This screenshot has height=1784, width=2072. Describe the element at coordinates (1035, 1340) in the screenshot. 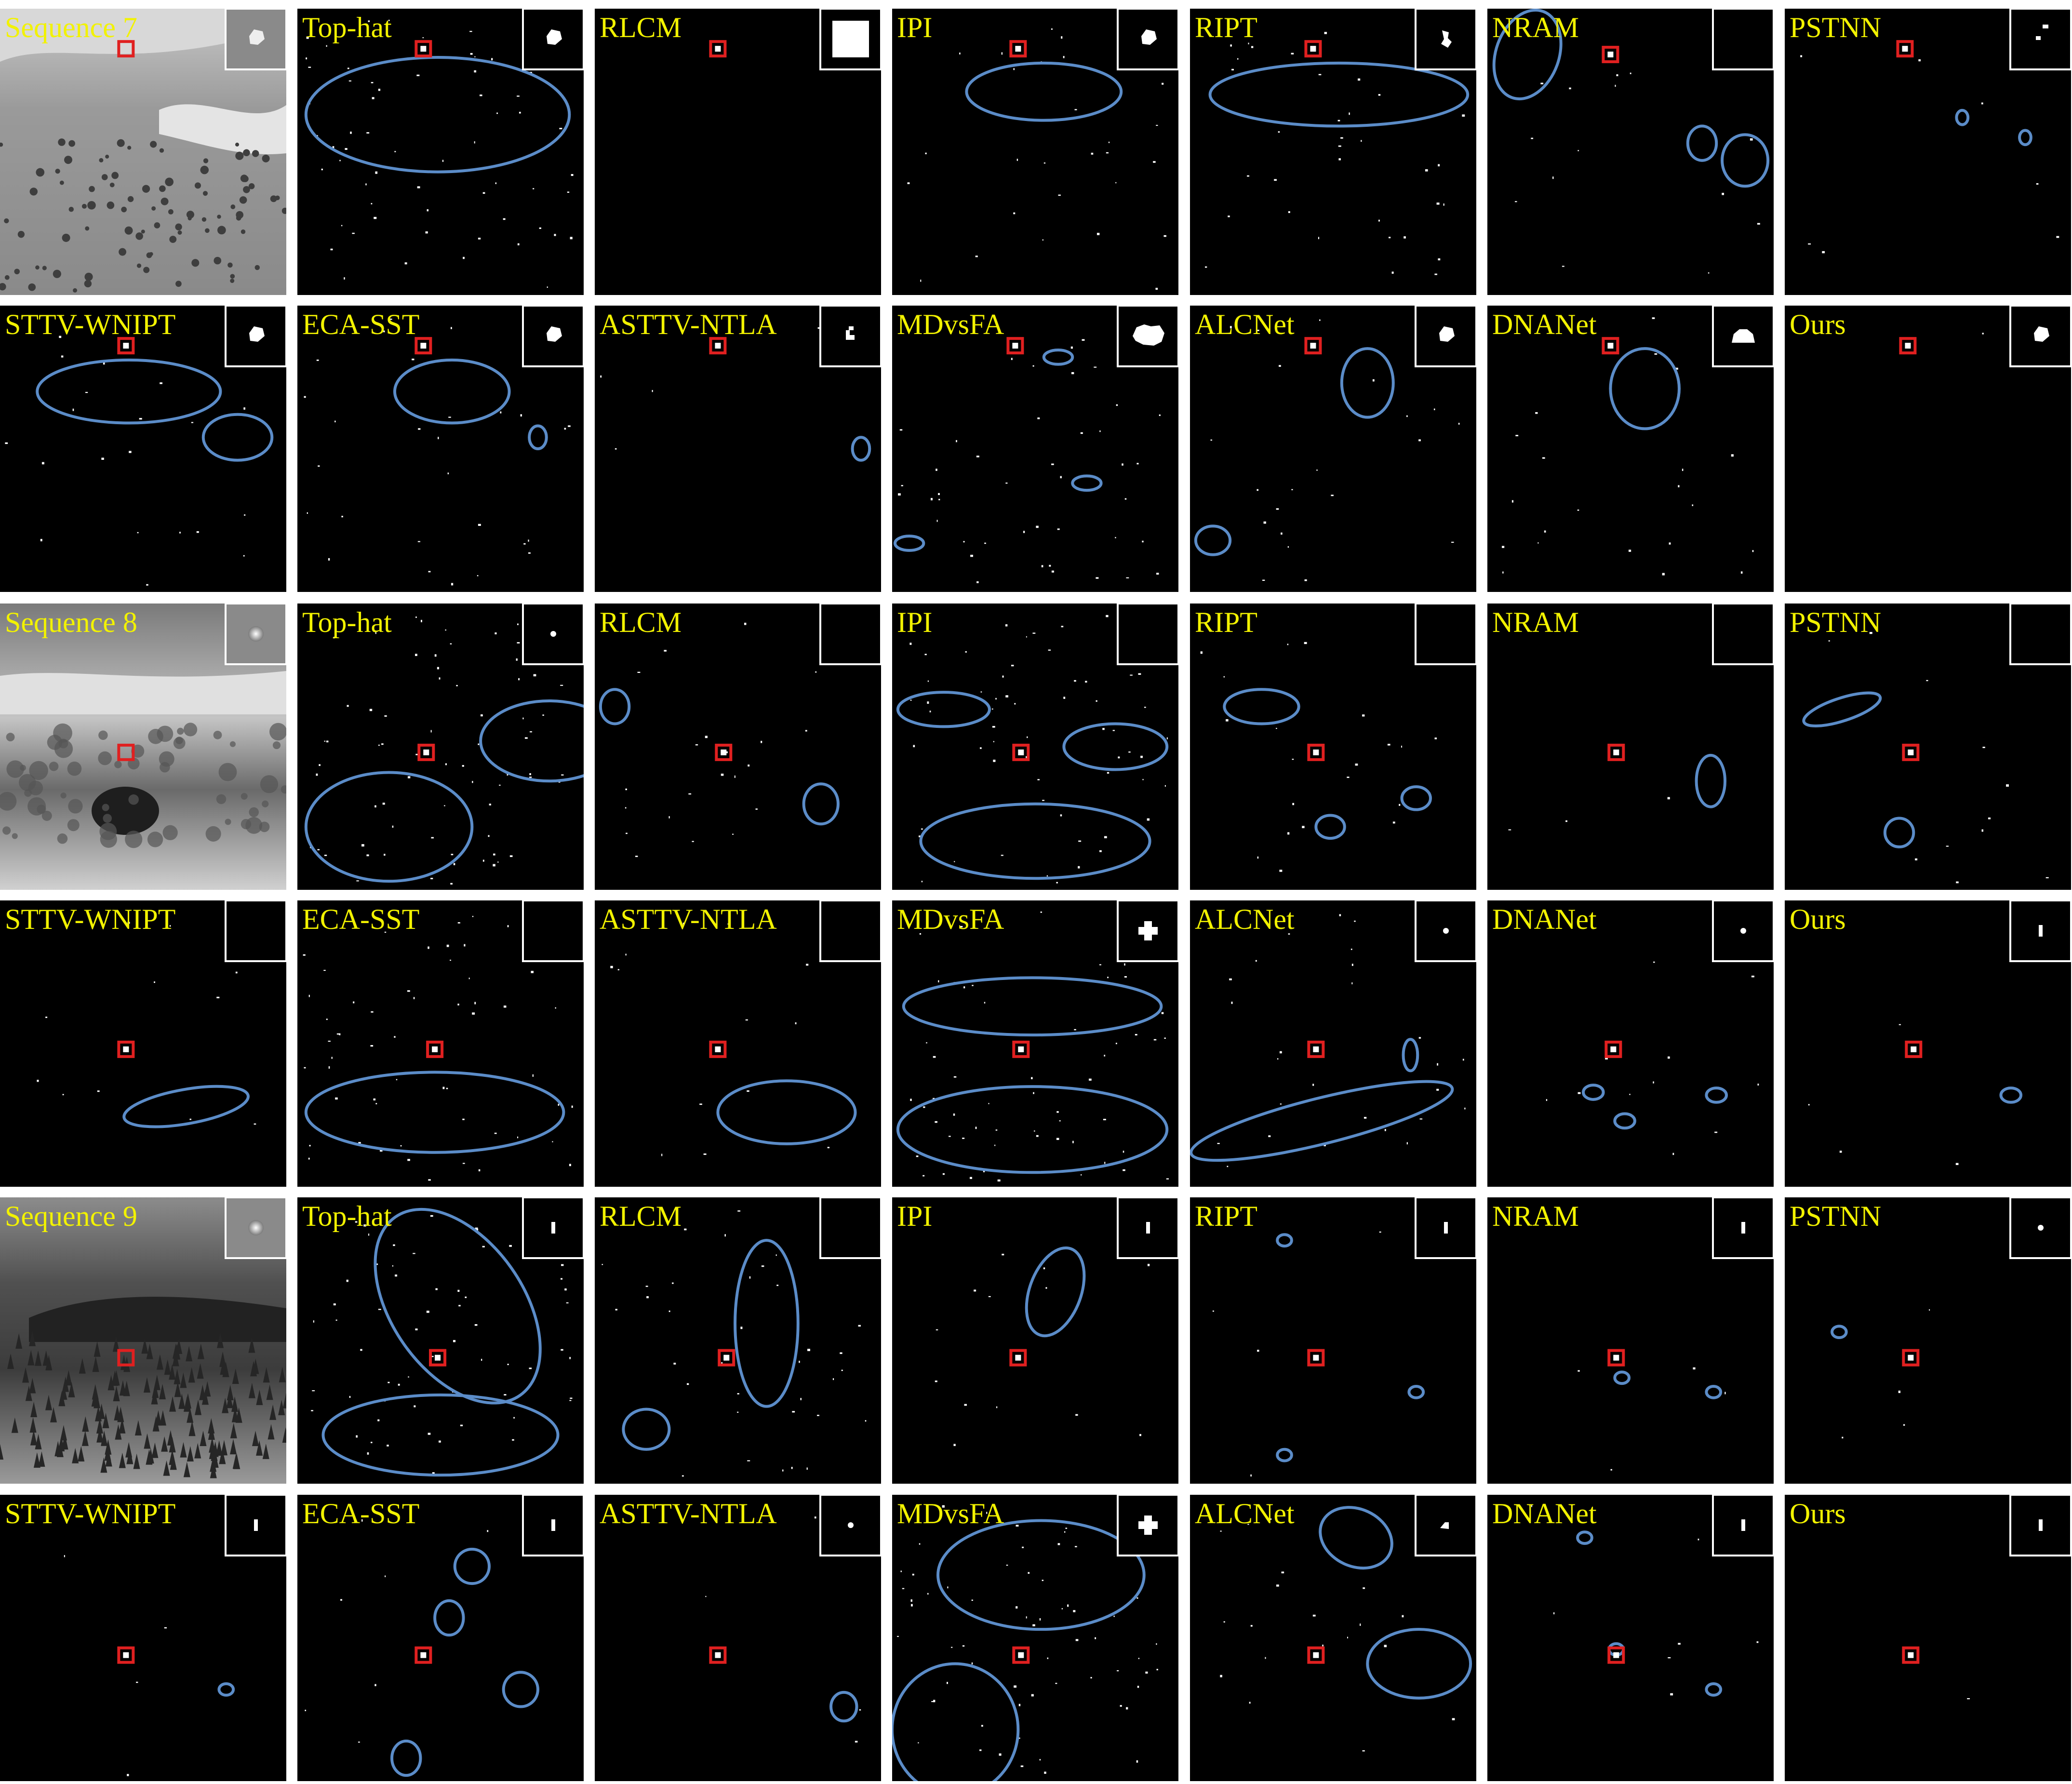

I see `detection-result-panel: IPI` at that location.